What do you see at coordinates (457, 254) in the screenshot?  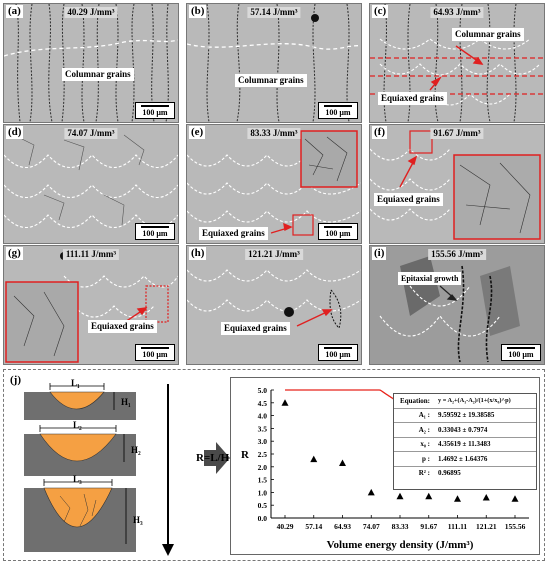 I see `energy-density-label: 155.56 J/mm³` at bounding box center [457, 254].